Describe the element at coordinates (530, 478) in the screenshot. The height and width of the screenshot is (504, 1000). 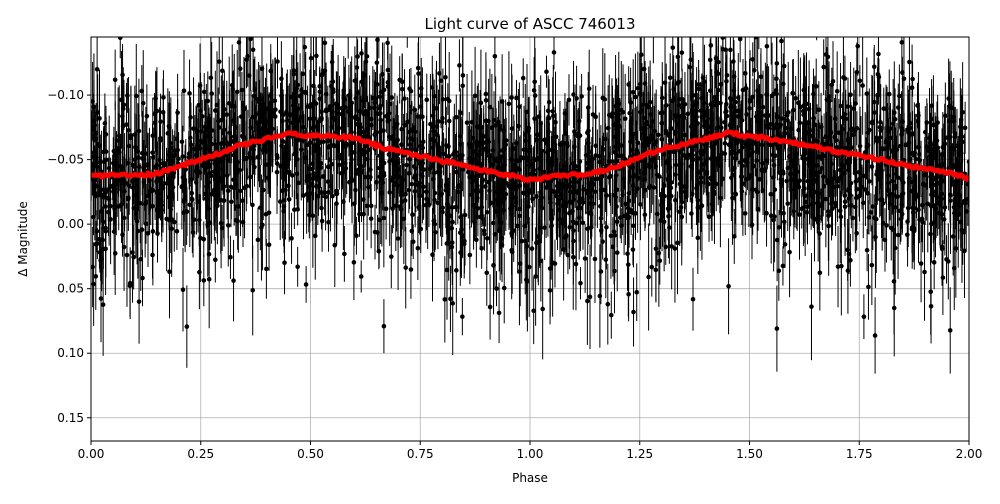
I see `x-axis-label: Phase` at that location.